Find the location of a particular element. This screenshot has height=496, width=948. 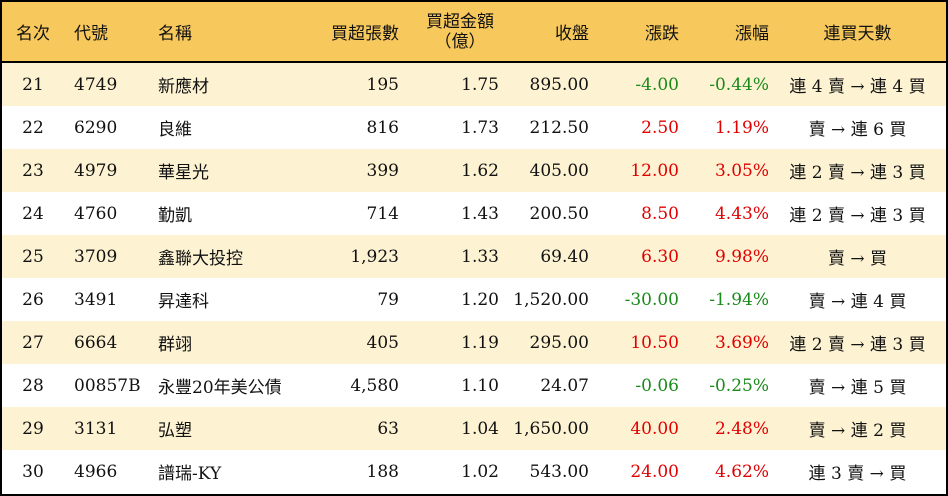

code-cell: 00857B is located at coordinates (107, 385).